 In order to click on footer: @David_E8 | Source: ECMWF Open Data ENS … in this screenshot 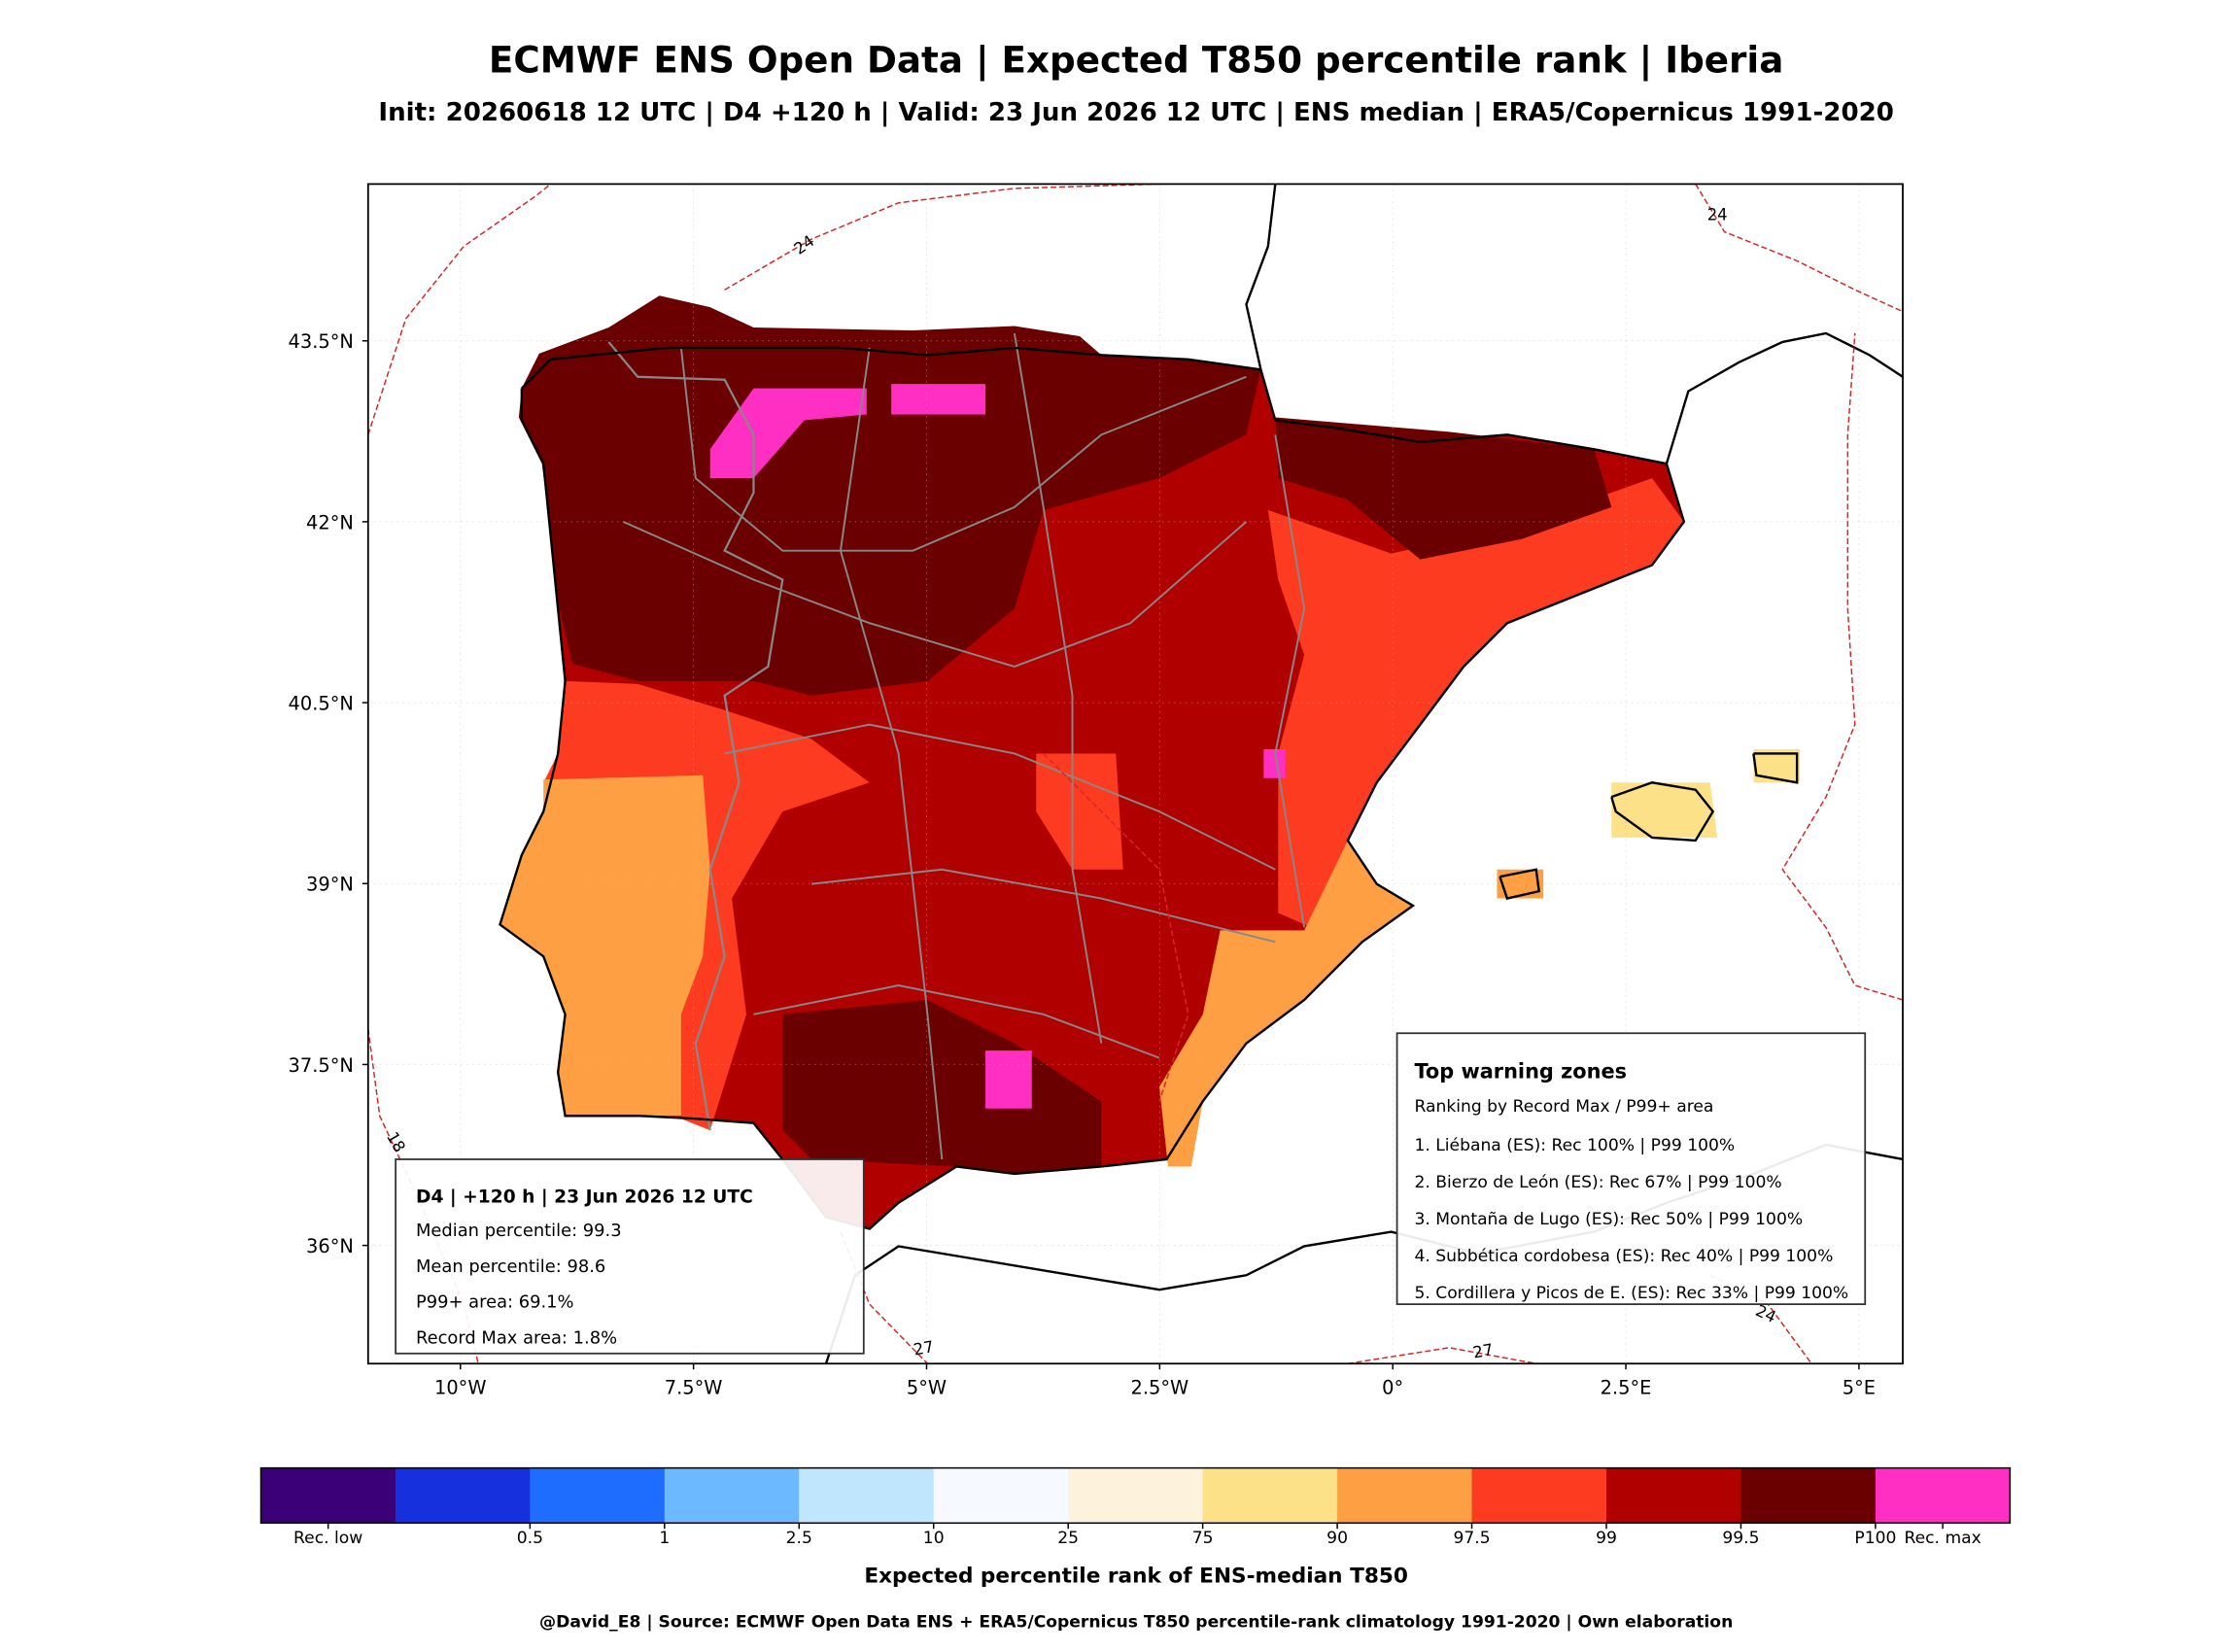, I will do `click(1136, 1623)`.